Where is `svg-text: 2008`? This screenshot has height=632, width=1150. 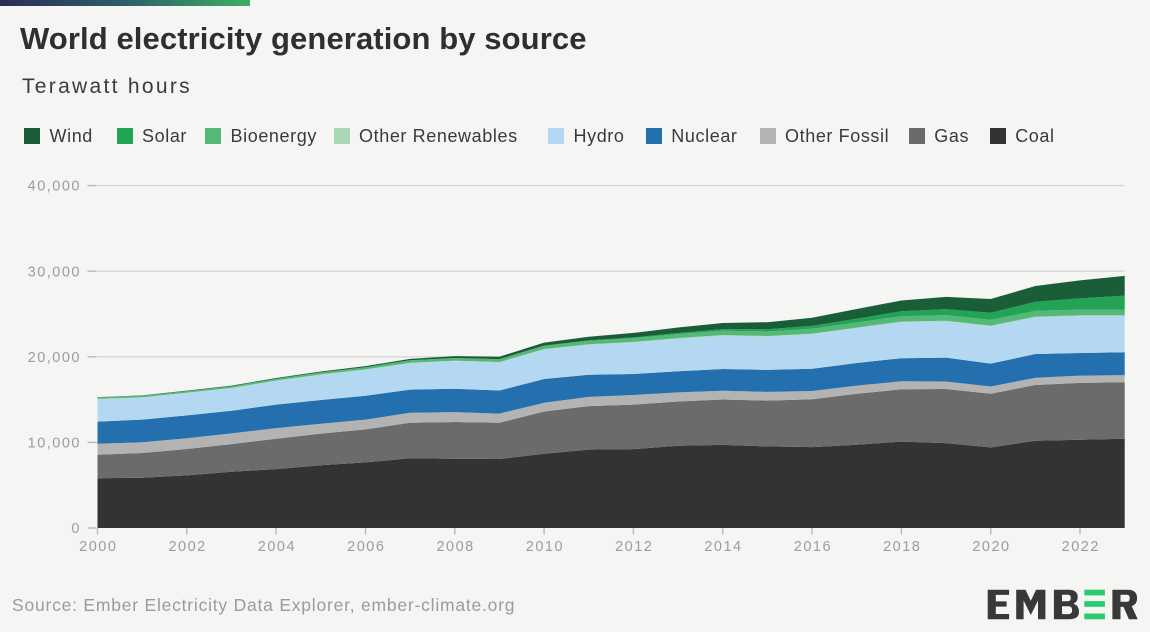
svg-text: 2008 is located at coordinates (455, 547).